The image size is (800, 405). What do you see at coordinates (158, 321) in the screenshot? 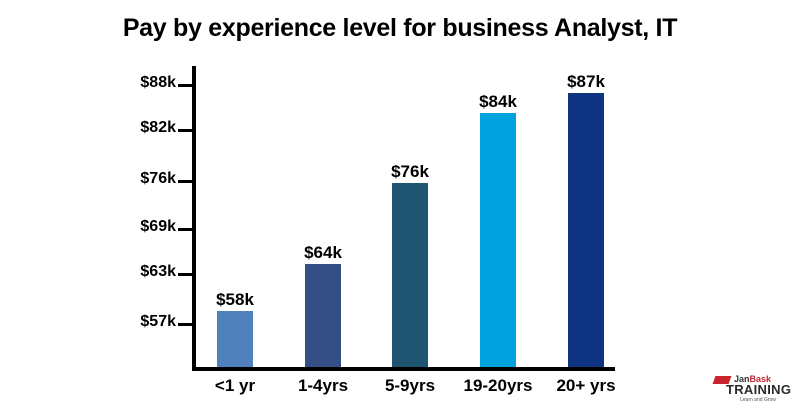
I see `y-tick-label: $57k` at bounding box center [158, 321].